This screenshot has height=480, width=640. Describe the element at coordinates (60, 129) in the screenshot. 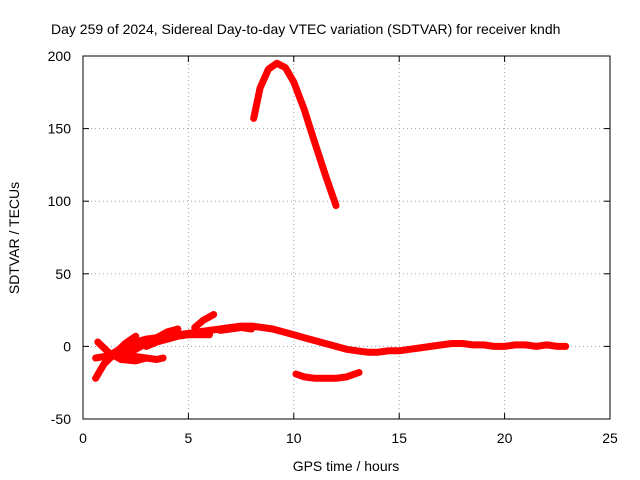

I see `y-tick-label: 150` at that location.